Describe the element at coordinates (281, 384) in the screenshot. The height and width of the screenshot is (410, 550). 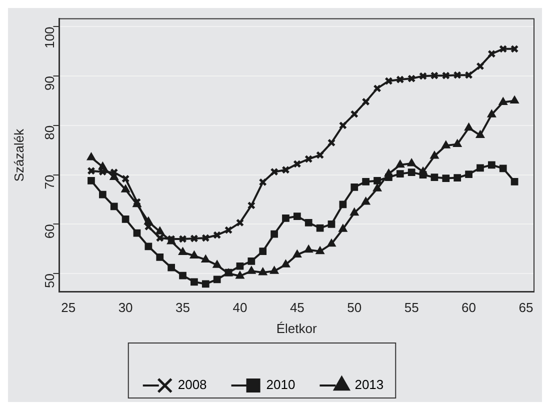
I see `legend-label: 2010` at that location.